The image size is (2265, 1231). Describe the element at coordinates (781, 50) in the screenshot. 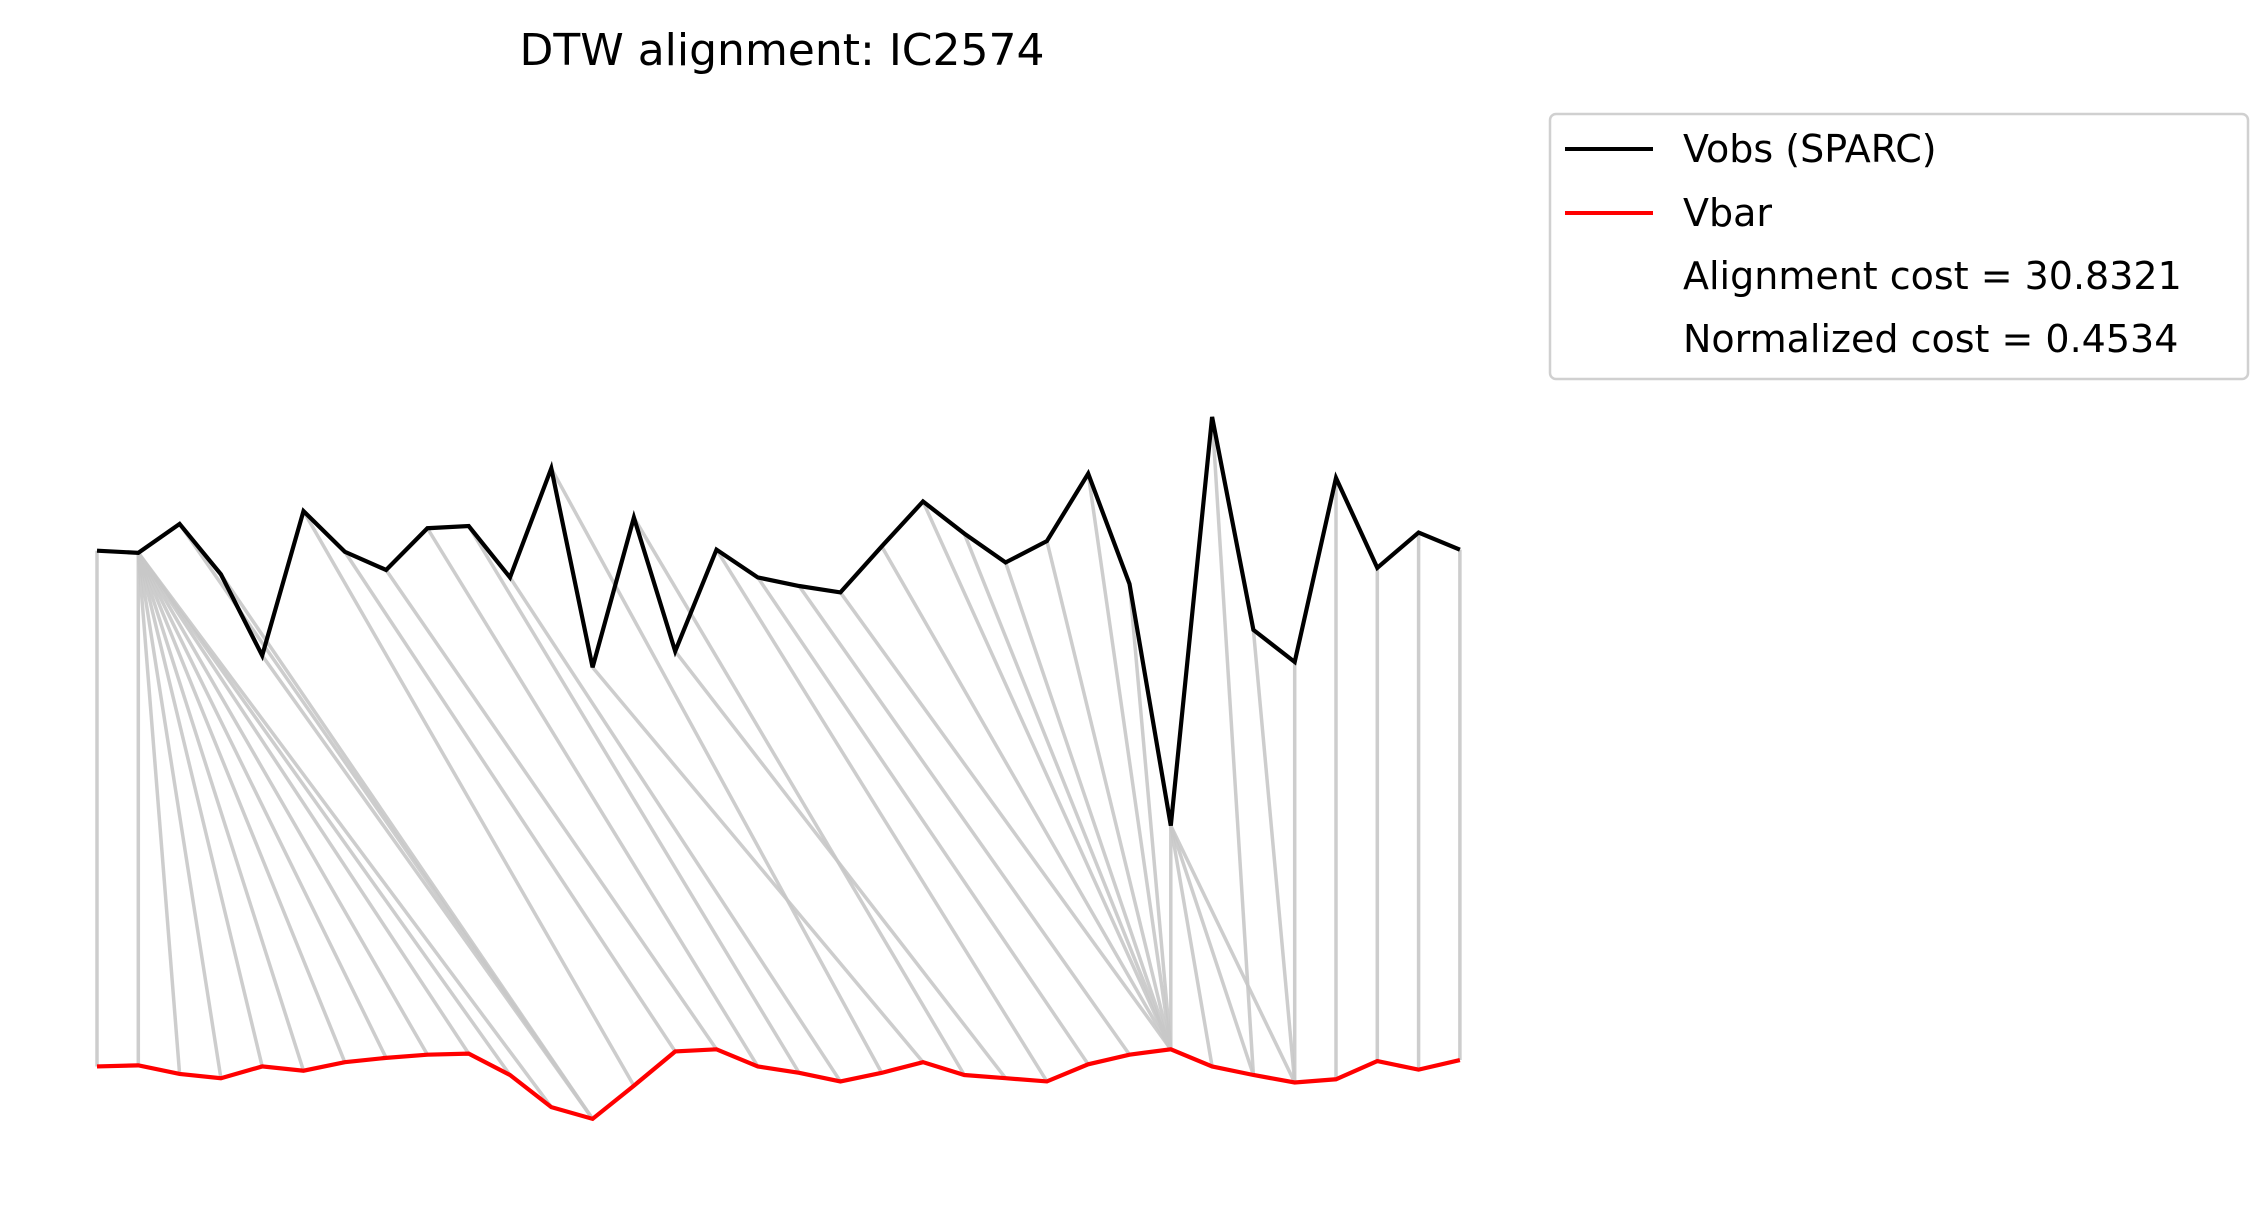

I see `chart-title: DTW alignment: IC2574` at that location.